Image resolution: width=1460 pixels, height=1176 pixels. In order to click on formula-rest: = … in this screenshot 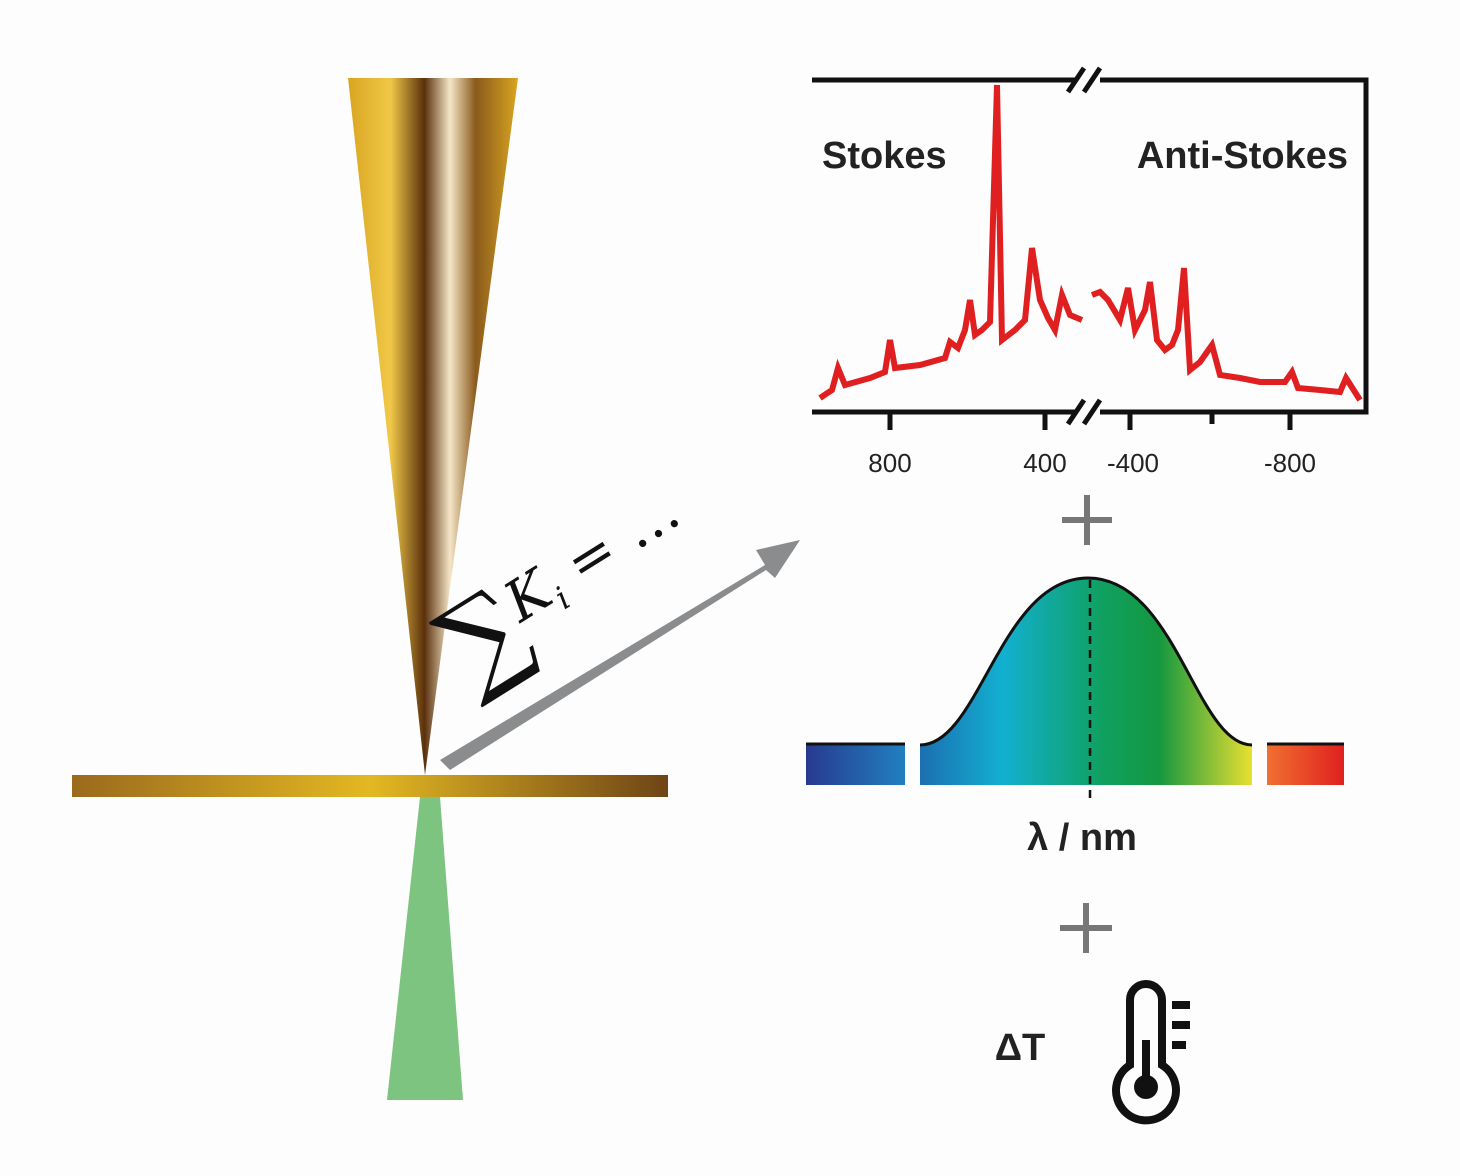, I will do `click(622, 537)`.